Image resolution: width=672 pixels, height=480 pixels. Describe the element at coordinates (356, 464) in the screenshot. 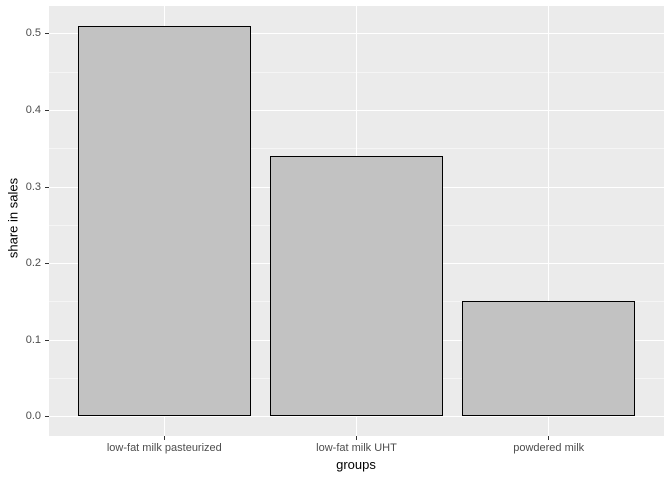

I see `x-axis-title: groups` at that location.